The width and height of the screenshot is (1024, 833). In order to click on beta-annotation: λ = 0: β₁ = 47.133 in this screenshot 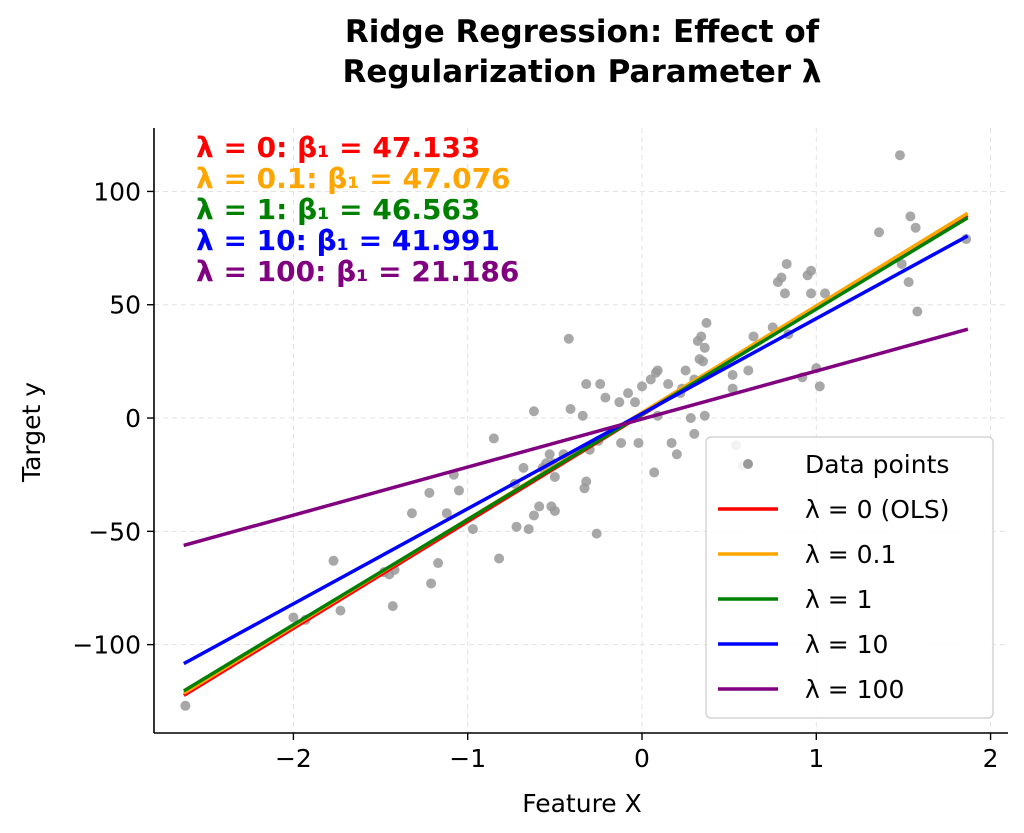, I will do `click(338, 147)`.